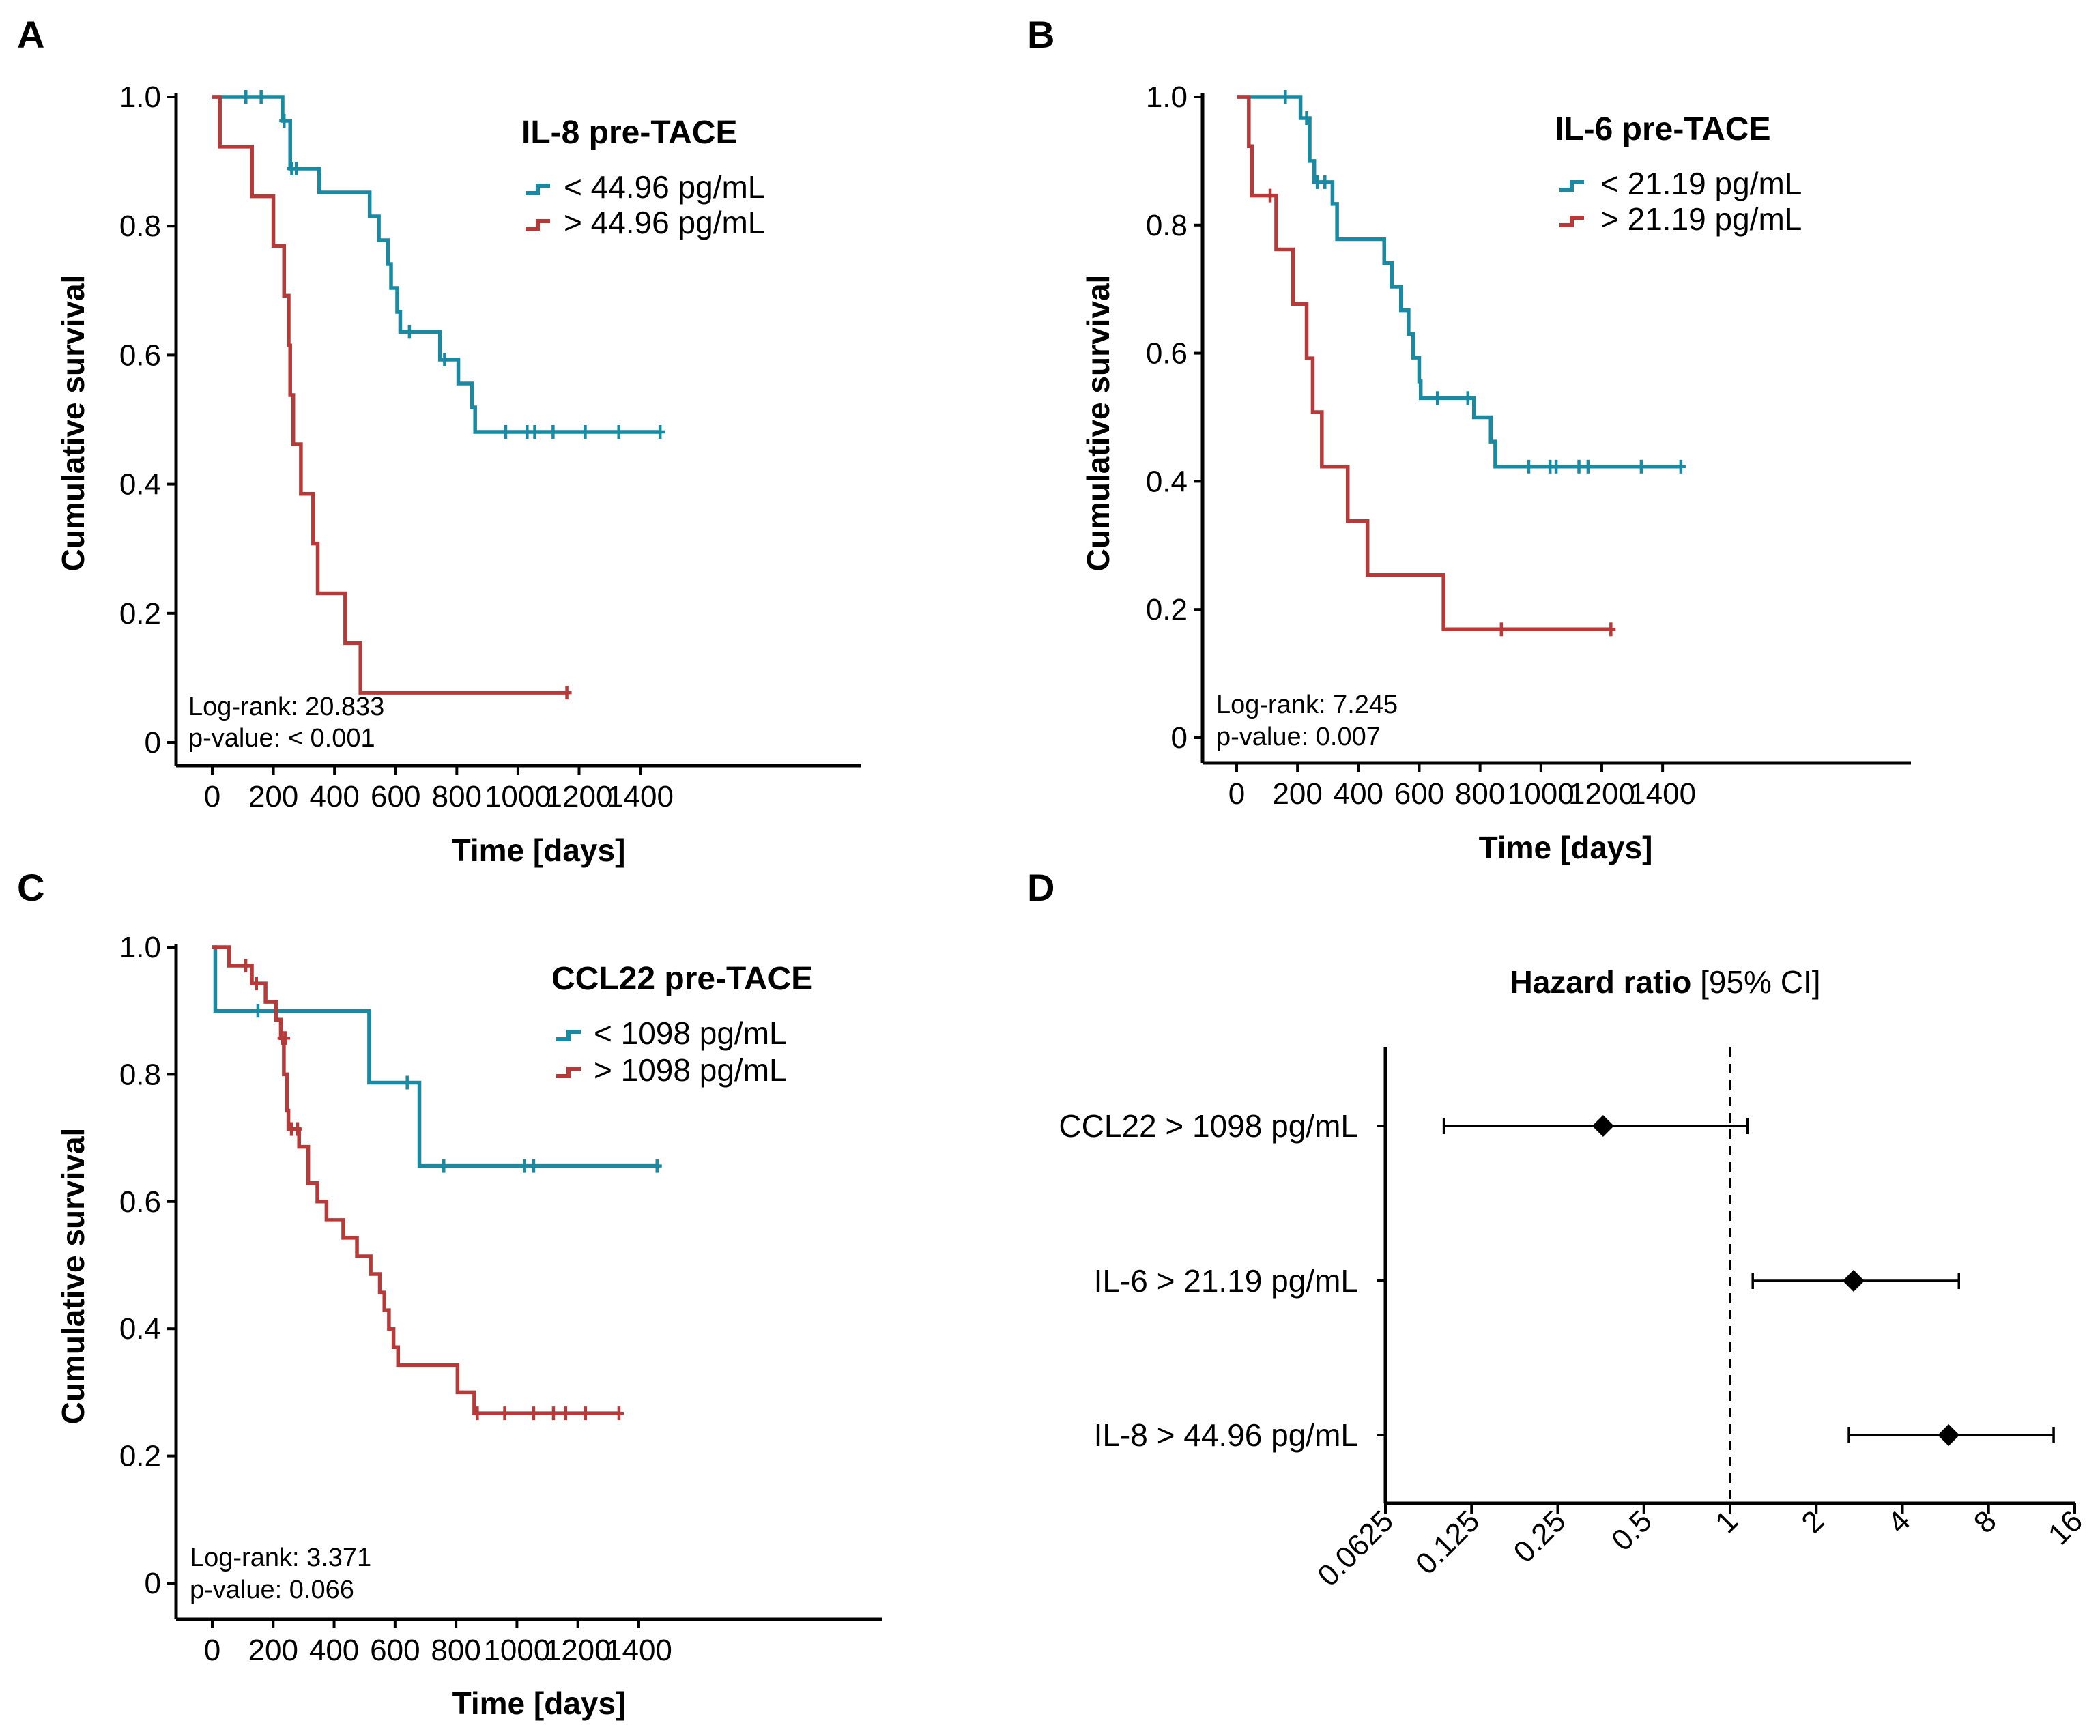 This screenshot has width=2100, height=1736. What do you see at coordinates (1985, 1521) in the screenshot?
I see `x-tick-label: 8` at bounding box center [1985, 1521].